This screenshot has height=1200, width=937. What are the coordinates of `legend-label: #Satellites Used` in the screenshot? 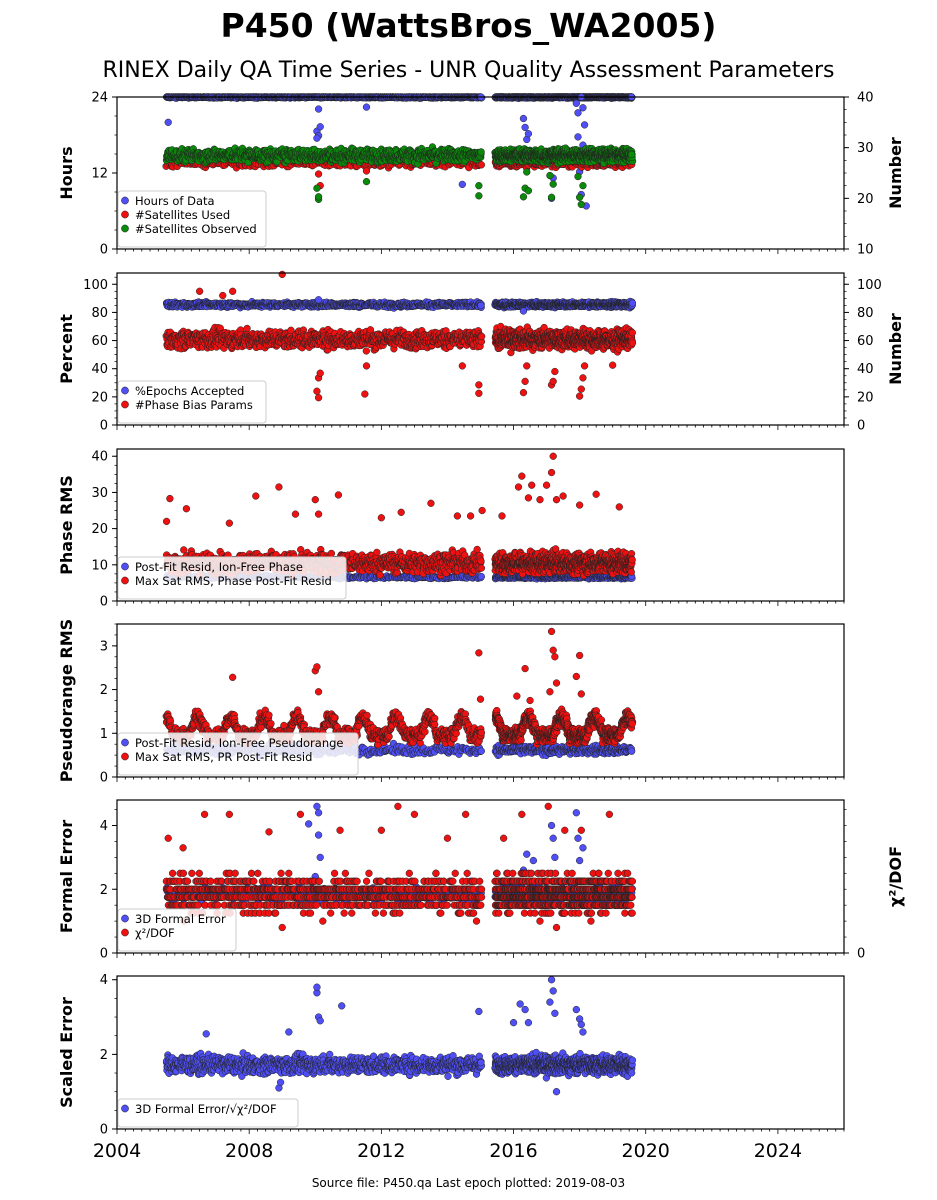 It's located at (182, 215).